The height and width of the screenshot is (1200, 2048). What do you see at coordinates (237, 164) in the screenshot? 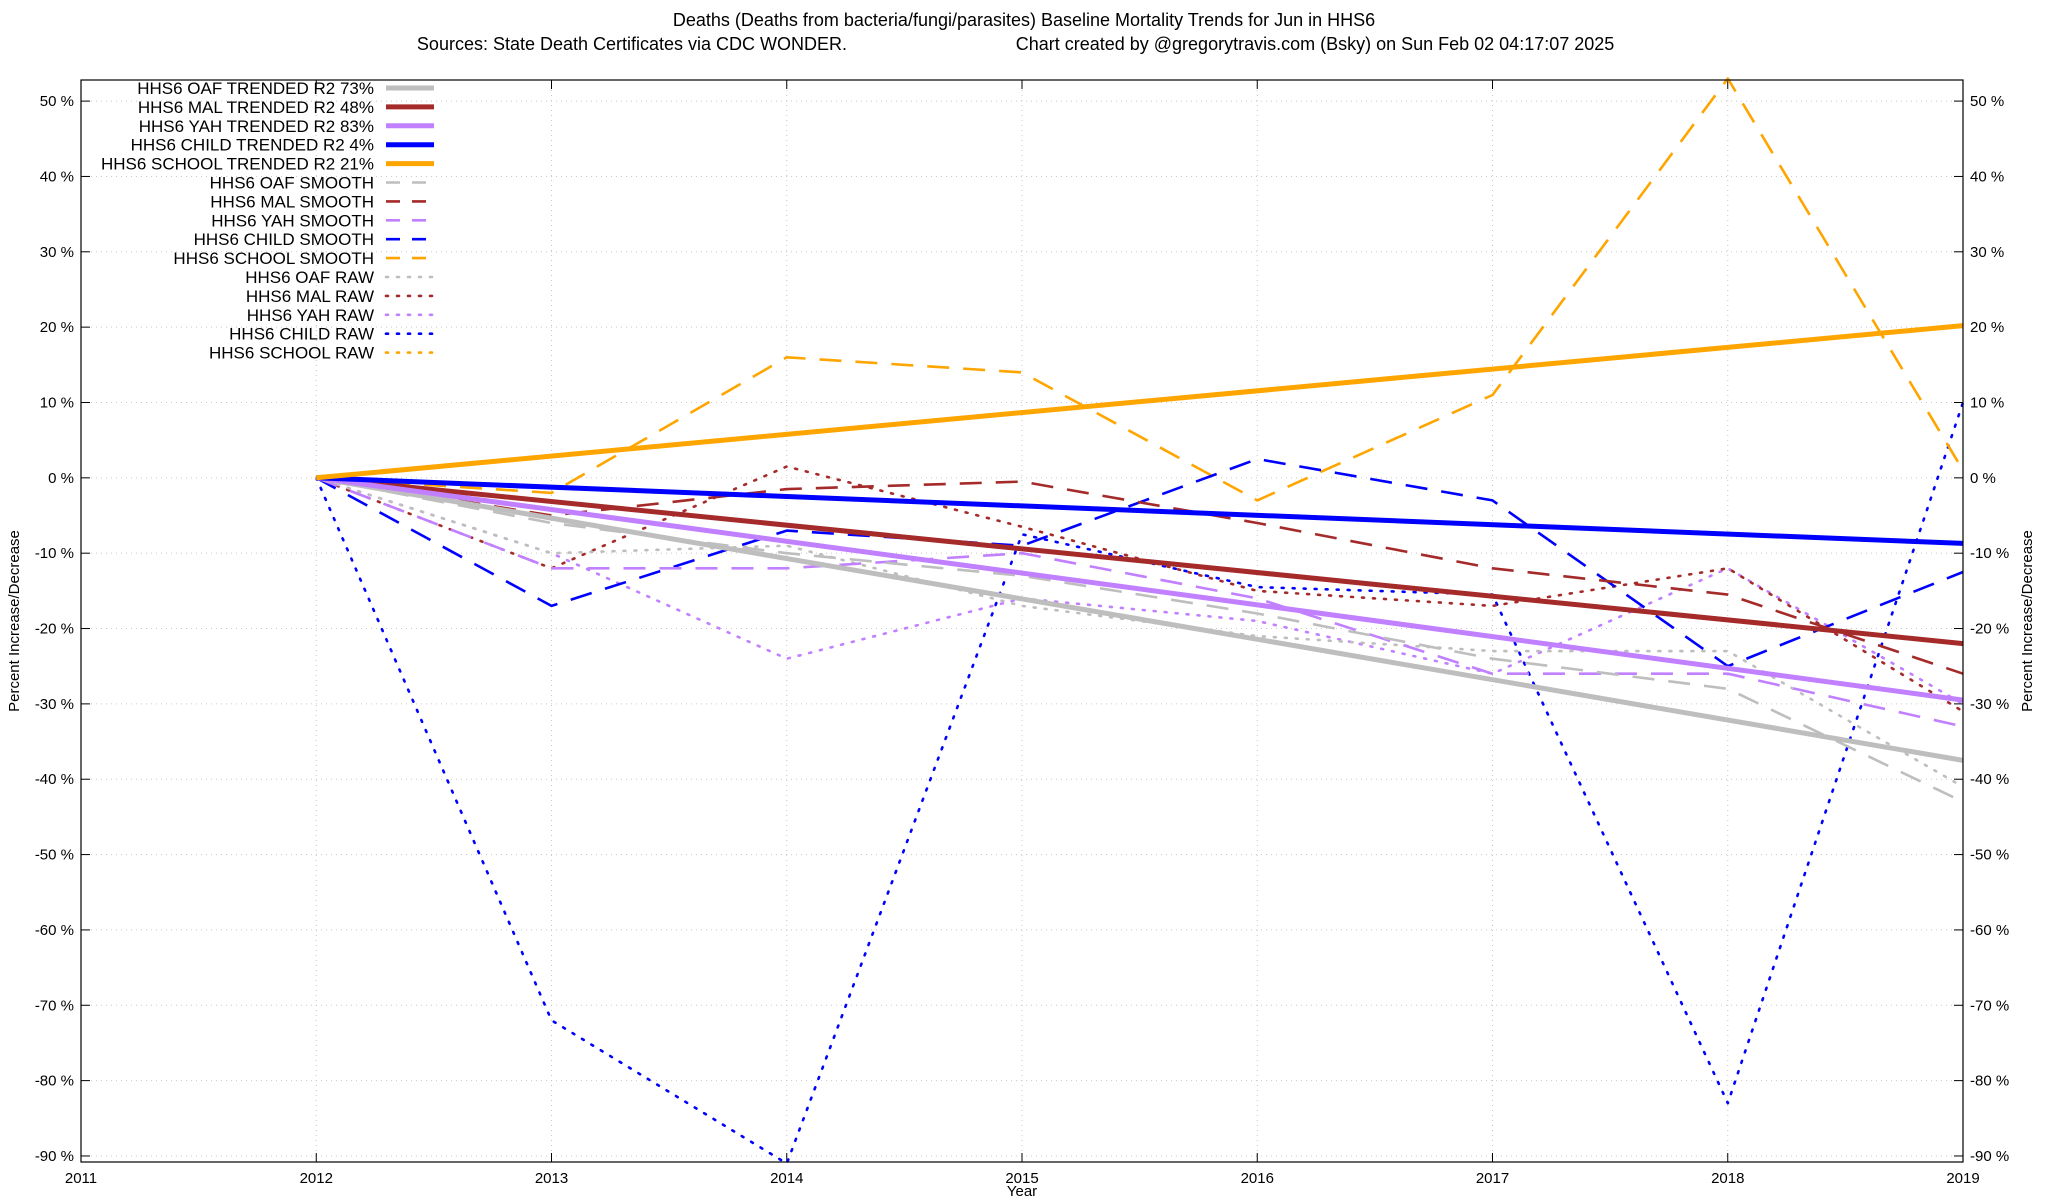
I see `legend-label: HHS6 SCHOOL TRENDED R2 21%` at bounding box center [237, 164].